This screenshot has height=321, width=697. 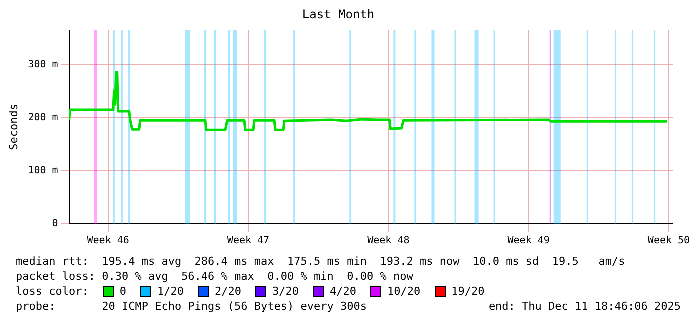 I want to click on y-tick-label: 300 m, so click(x=43, y=64).